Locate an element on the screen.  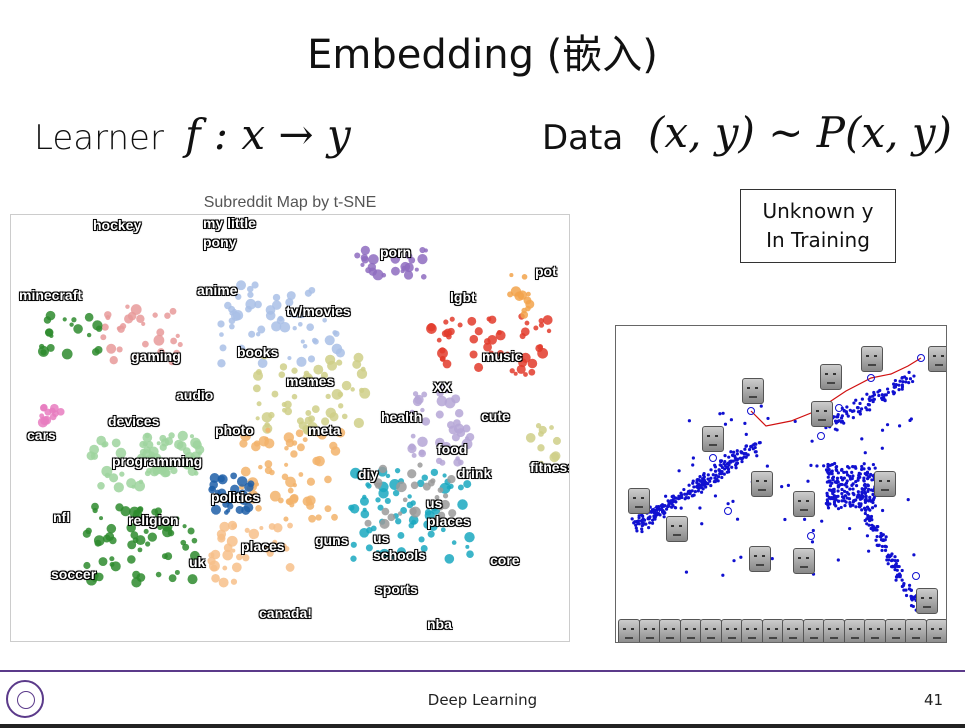
map-label: diy is located at coordinates (368, 474).